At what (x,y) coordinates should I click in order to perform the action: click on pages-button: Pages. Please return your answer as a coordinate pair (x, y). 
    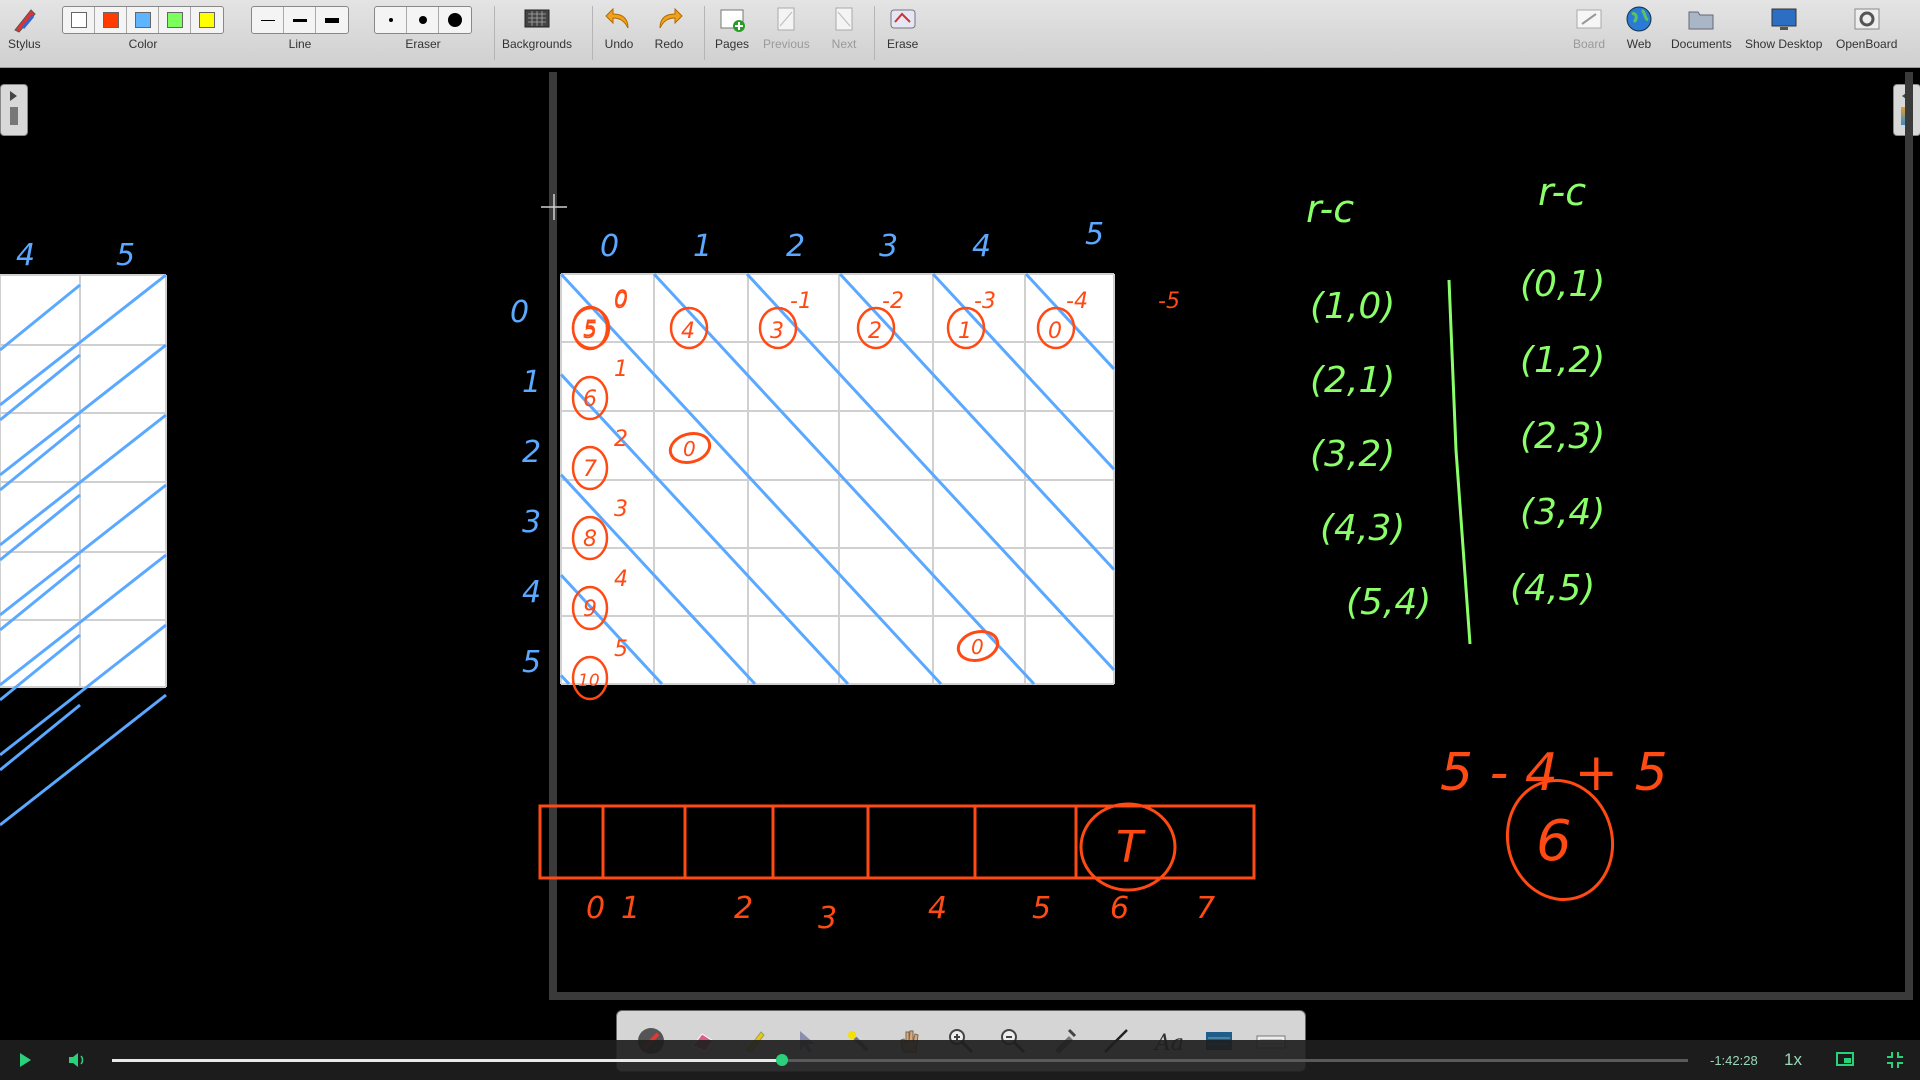
    Looking at the image, I should click on (732, 27).